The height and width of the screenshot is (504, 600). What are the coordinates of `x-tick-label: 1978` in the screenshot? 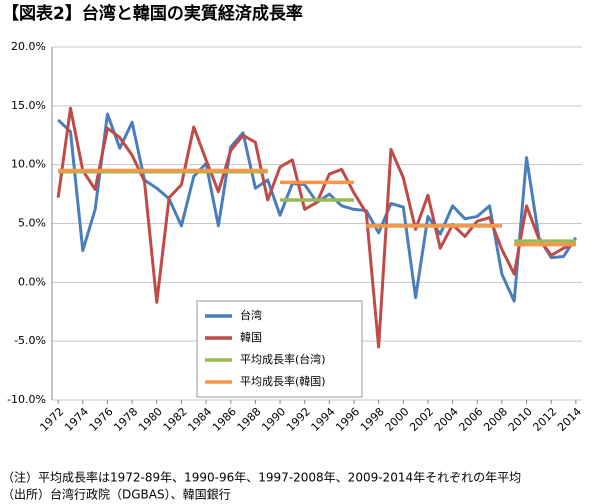 It's located at (125, 419).